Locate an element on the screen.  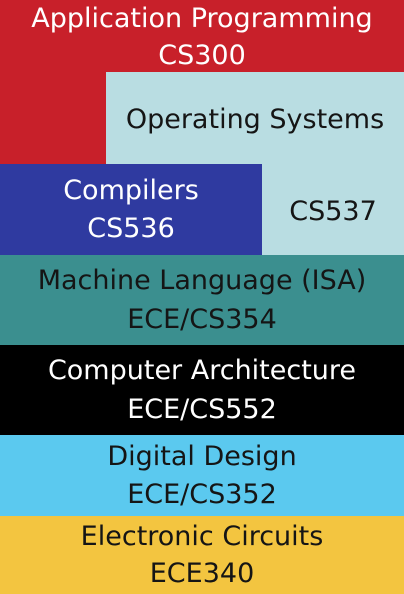
course-code: ECE/CS552 is located at coordinates (202, 409).